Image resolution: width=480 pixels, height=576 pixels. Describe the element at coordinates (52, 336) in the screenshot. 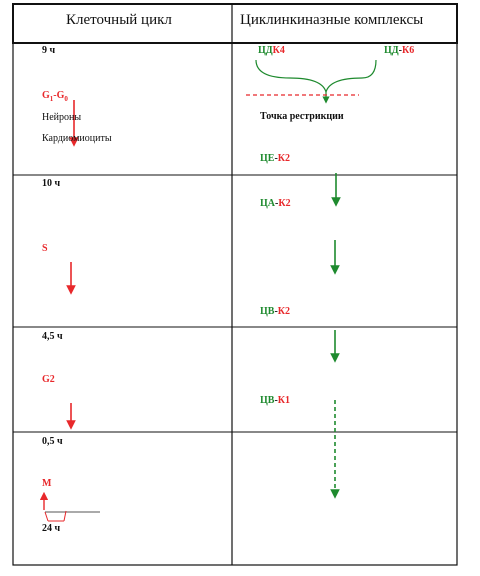

I see `g2-duration: 4,5 ч` at that location.